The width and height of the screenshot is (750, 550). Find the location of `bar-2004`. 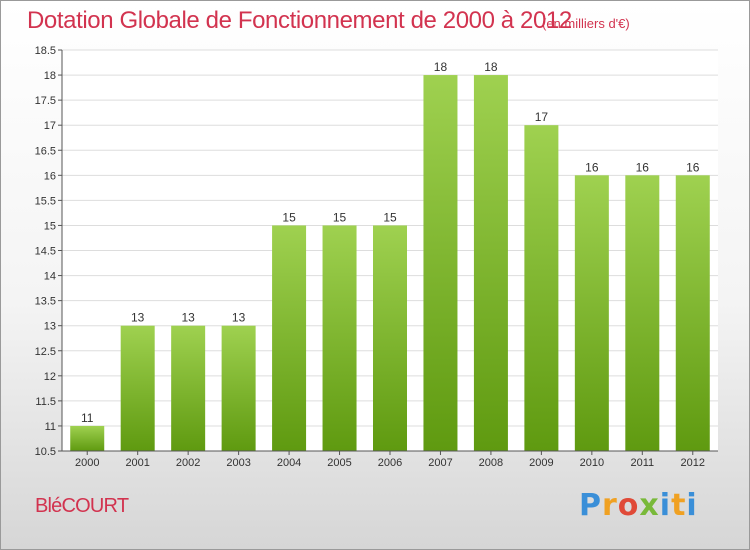

bar-2004 is located at coordinates (289, 338).